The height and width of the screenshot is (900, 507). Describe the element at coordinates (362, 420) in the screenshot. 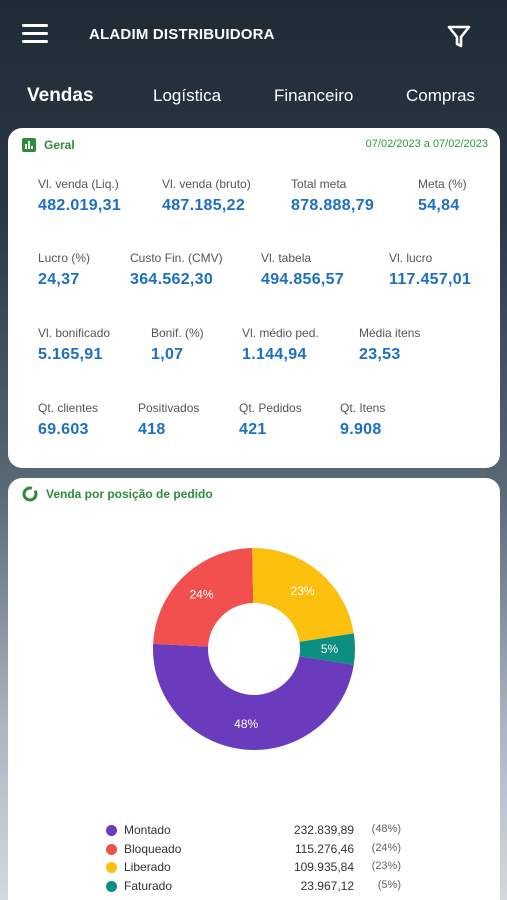

I see `metric-qt-itens: Qt. Itens 9.908` at that location.